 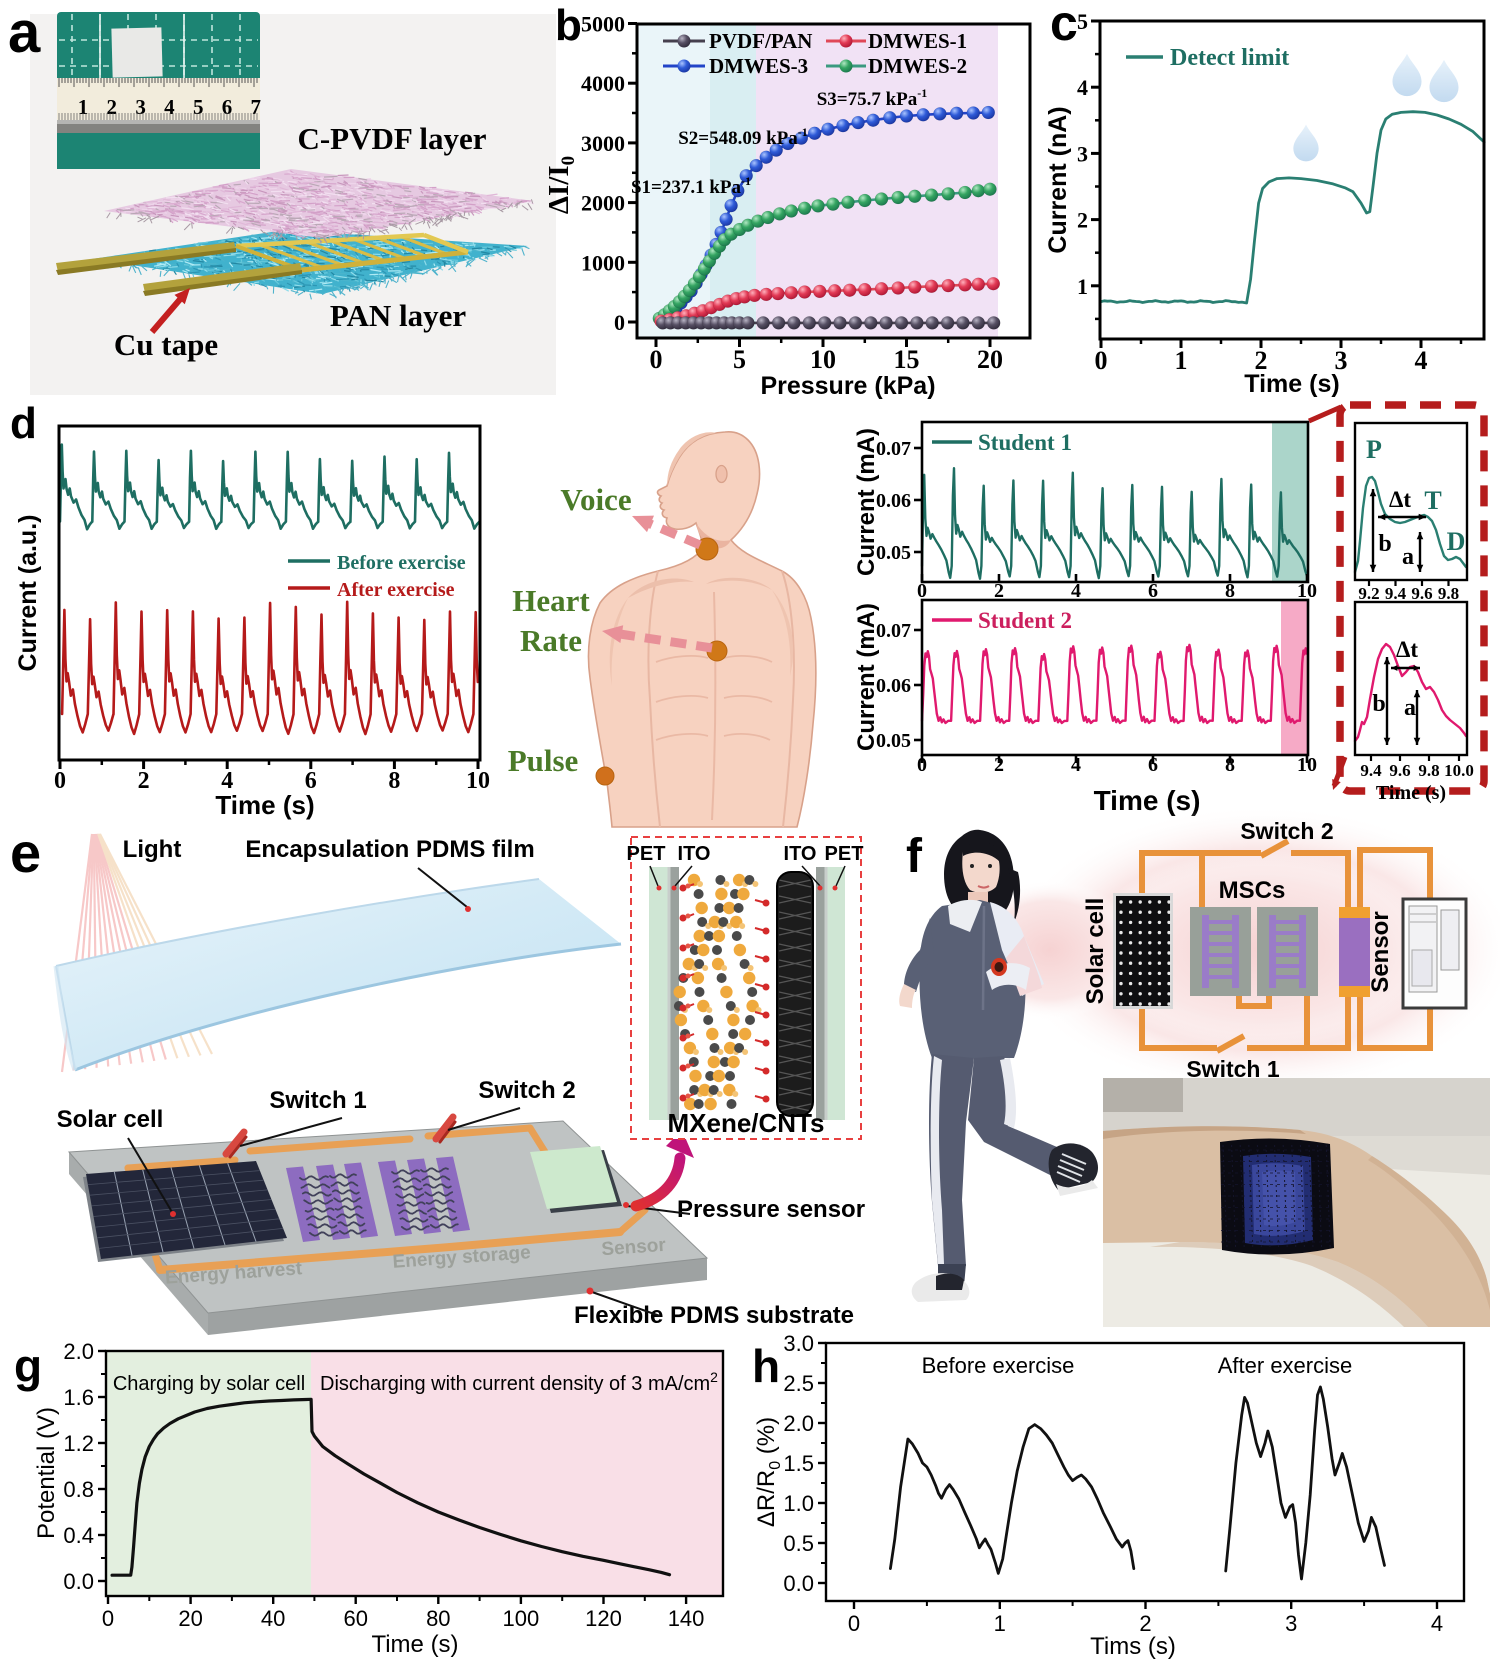 What do you see at coordinates (766, 1366) in the screenshot?
I see `svg-text: h` at bounding box center [766, 1366].